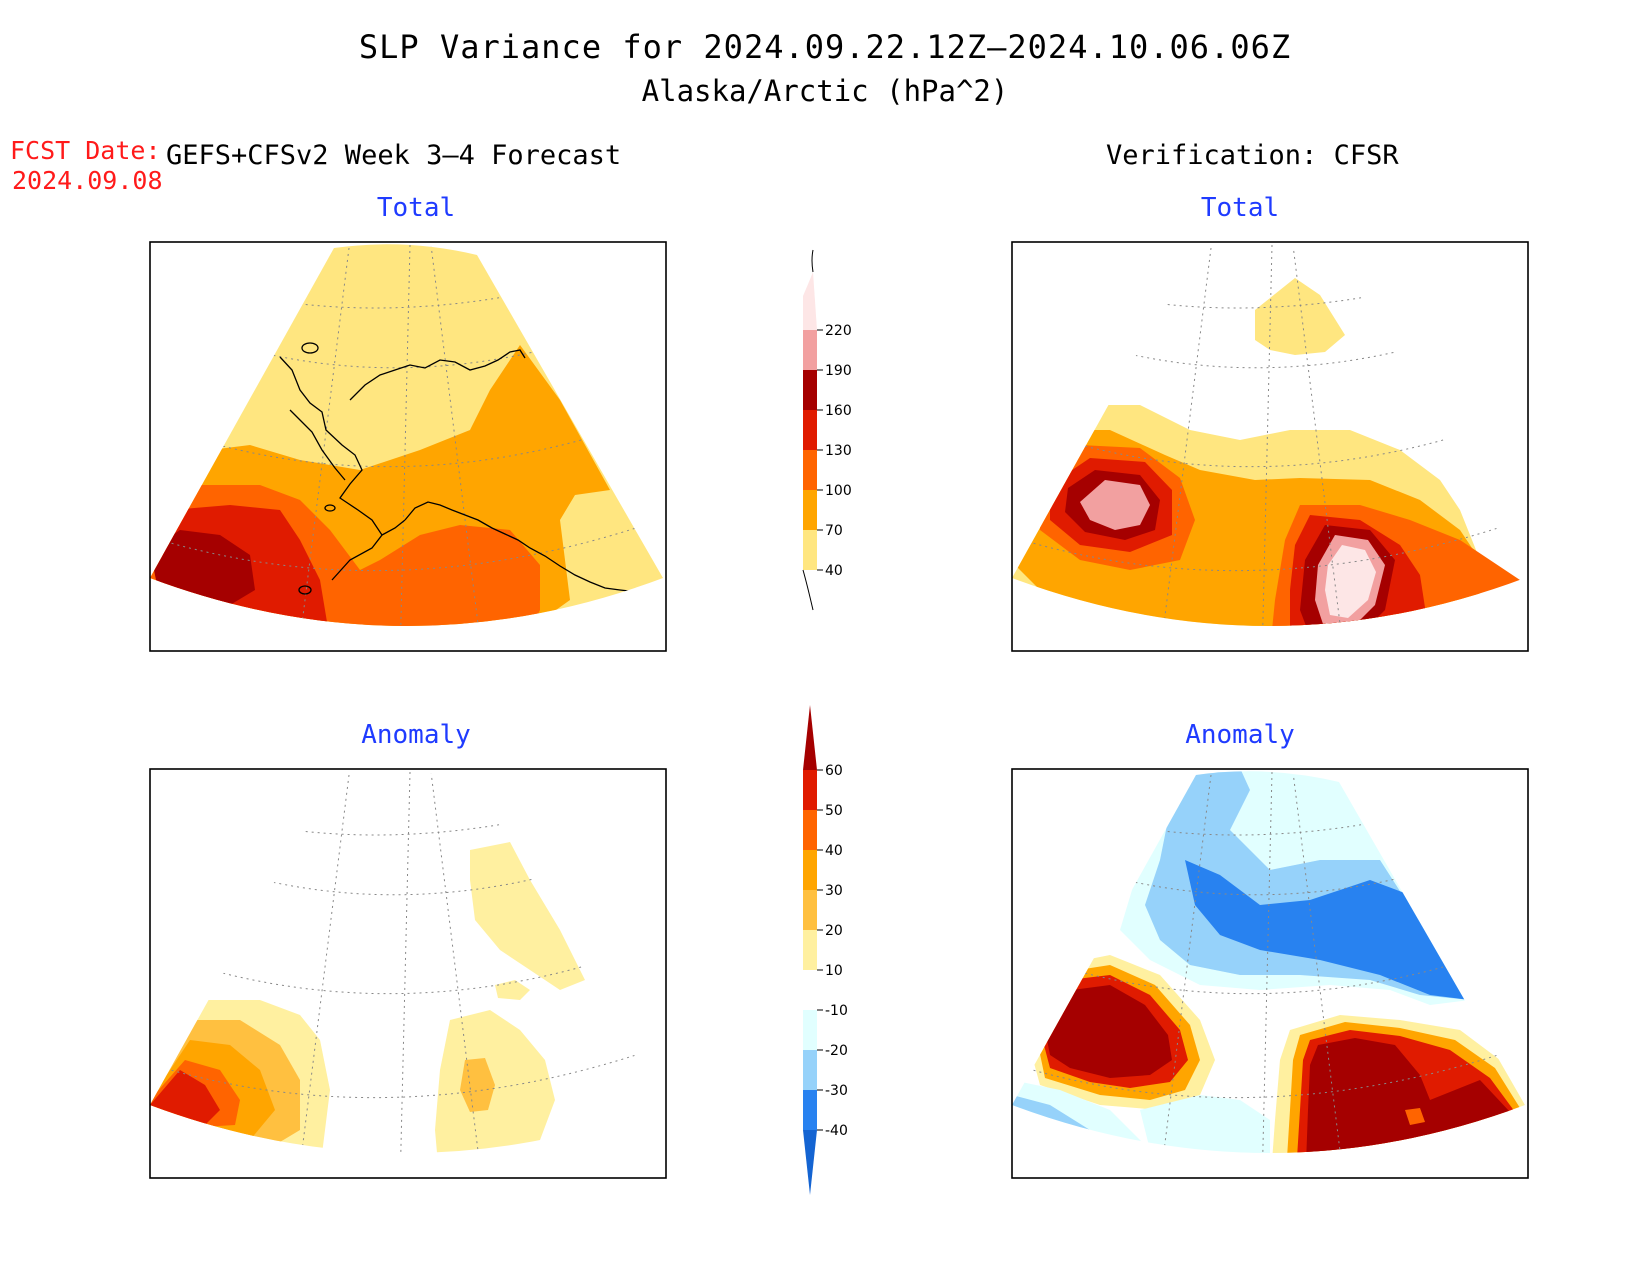 The height and width of the screenshot is (1275, 1650). Describe the element at coordinates (838, 371) in the screenshot. I see `colorbar-total-tick-label: 190` at that location.